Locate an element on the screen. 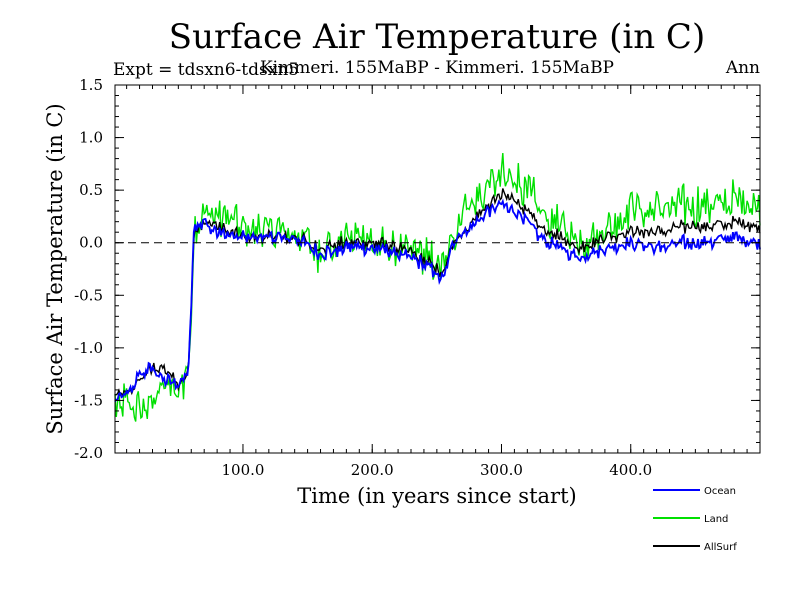 The image size is (800, 600). x-tick-label: 100.0 is located at coordinates (242, 470).